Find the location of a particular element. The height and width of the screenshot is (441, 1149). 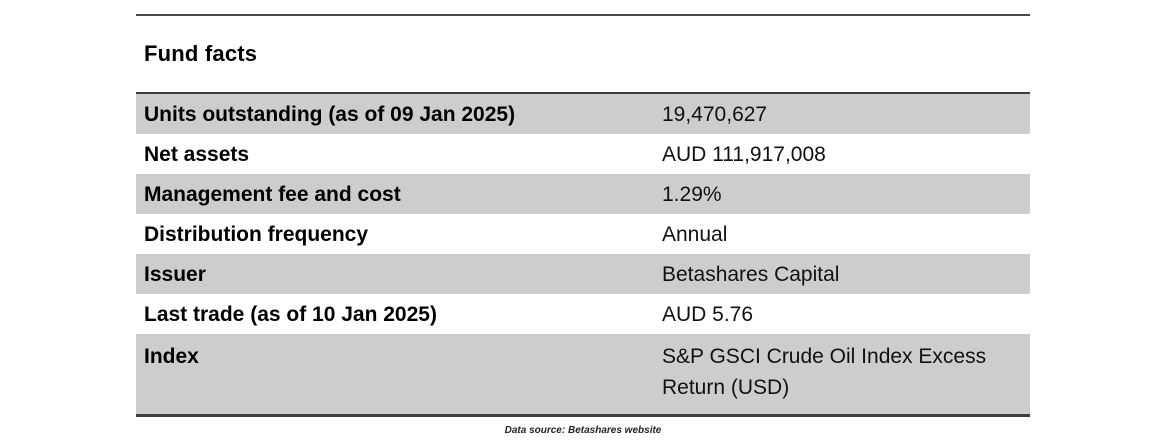

data-source-note: Data source: Betashares website is located at coordinates (583, 430).